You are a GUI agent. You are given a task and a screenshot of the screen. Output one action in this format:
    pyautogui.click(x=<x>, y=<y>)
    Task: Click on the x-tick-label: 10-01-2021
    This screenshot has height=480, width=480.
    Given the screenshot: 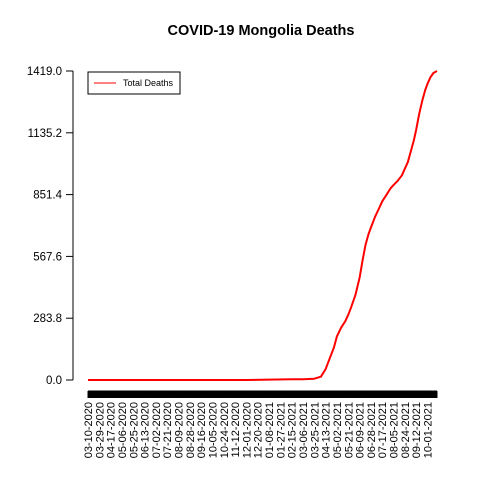 What is the action you would take?
    pyautogui.click(x=428, y=430)
    